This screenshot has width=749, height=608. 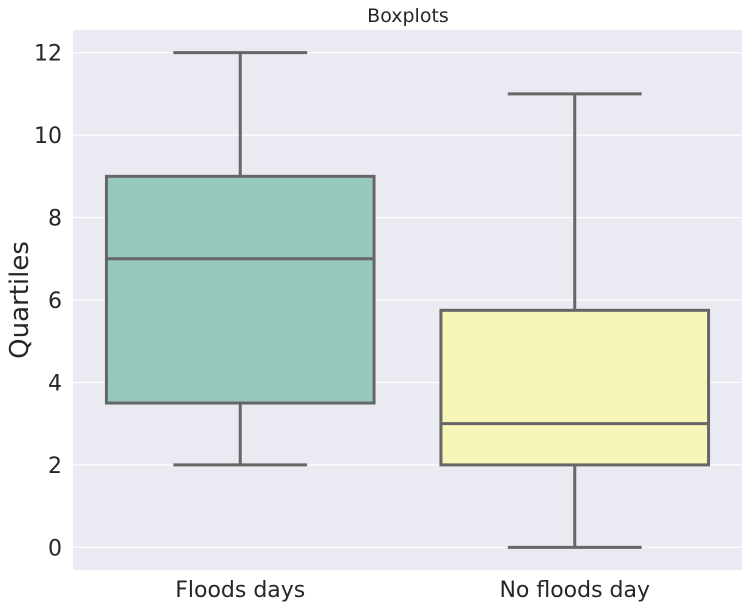 I want to click on x-tick-labels: Floods days No floods day, so click(x=412, y=590).